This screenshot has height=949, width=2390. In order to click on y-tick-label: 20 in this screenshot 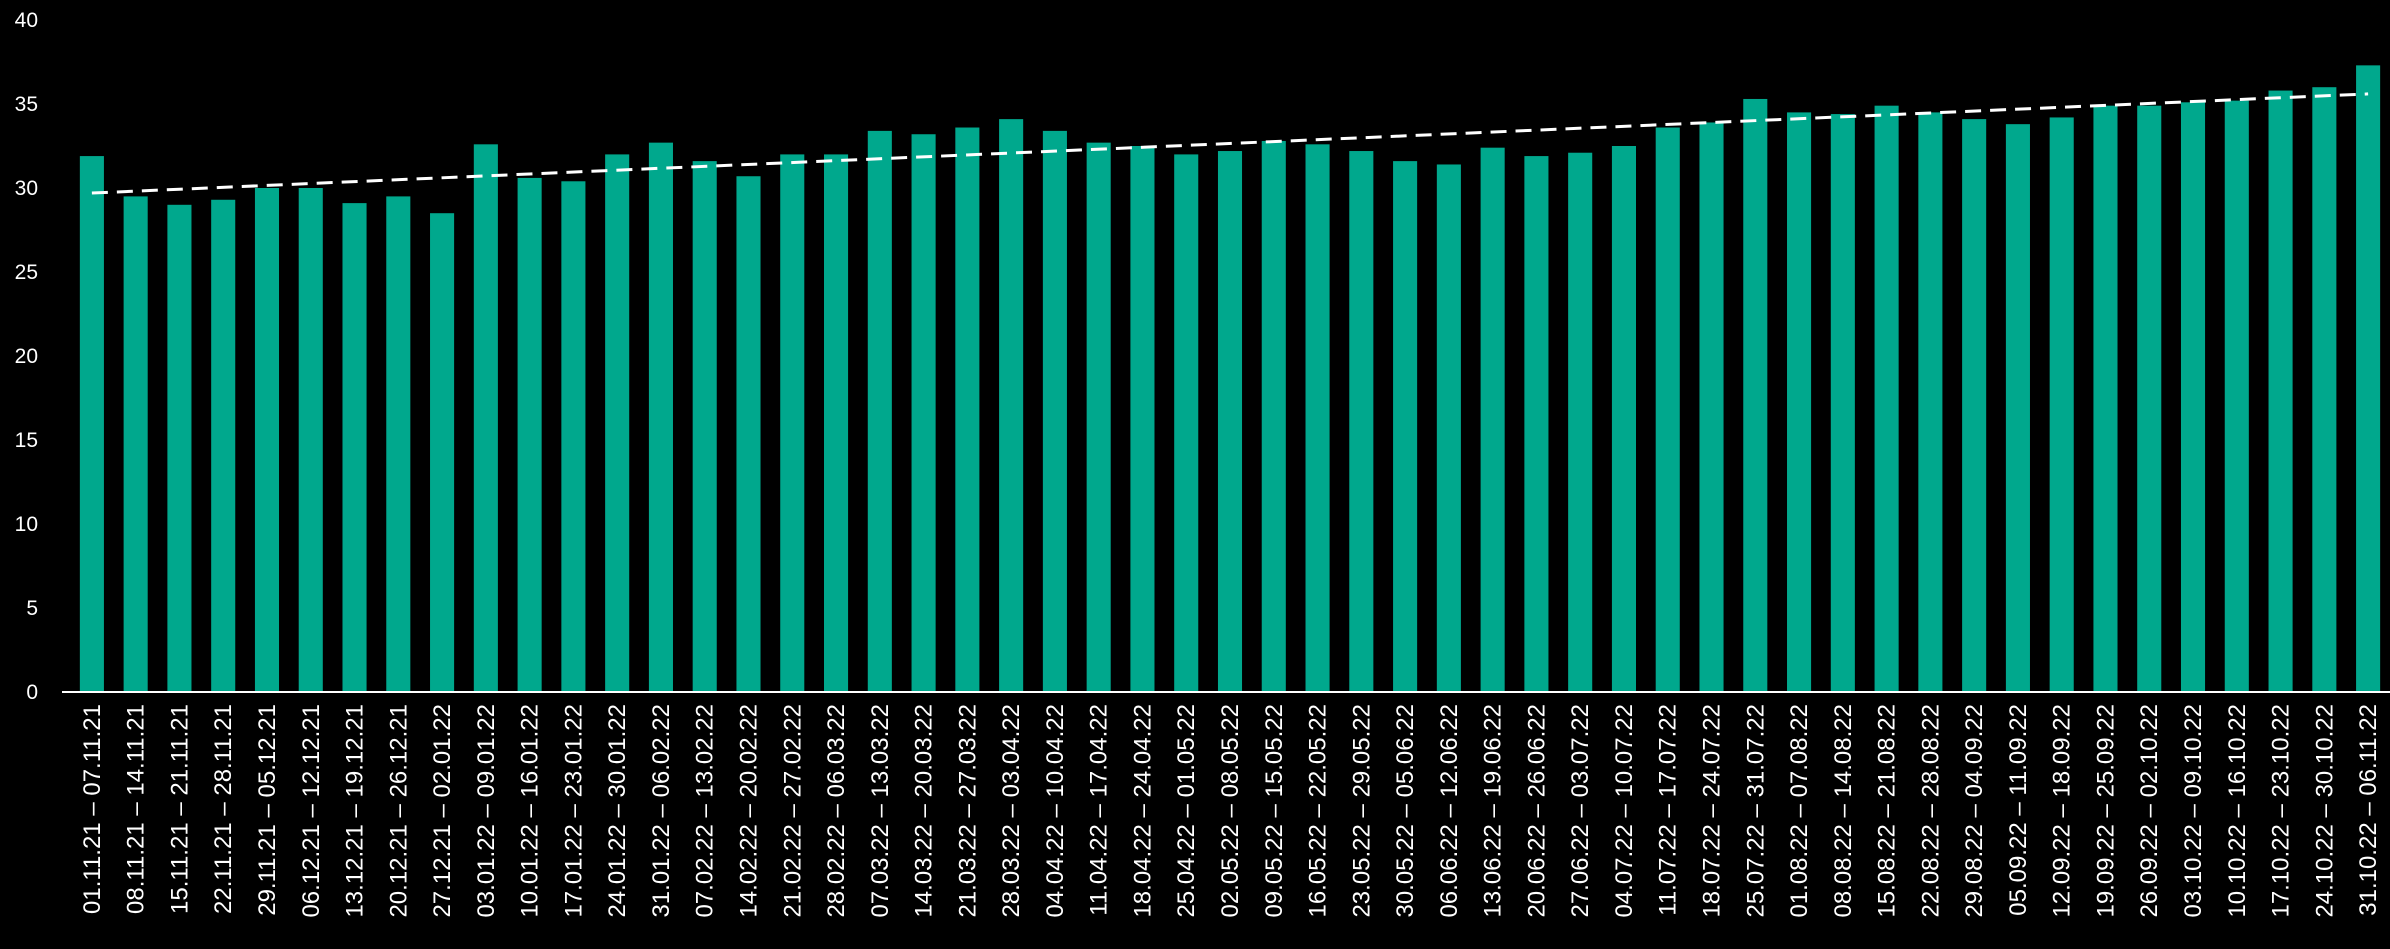, I will do `click(26, 356)`.